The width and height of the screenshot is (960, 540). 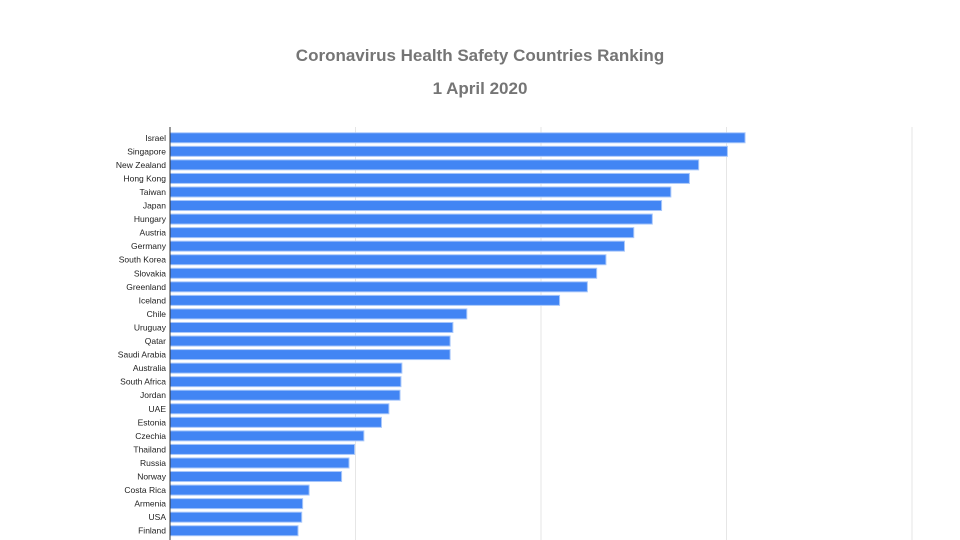 What do you see at coordinates (155, 341) in the screenshot?
I see `category-label-qatar: Qatar` at bounding box center [155, 341].